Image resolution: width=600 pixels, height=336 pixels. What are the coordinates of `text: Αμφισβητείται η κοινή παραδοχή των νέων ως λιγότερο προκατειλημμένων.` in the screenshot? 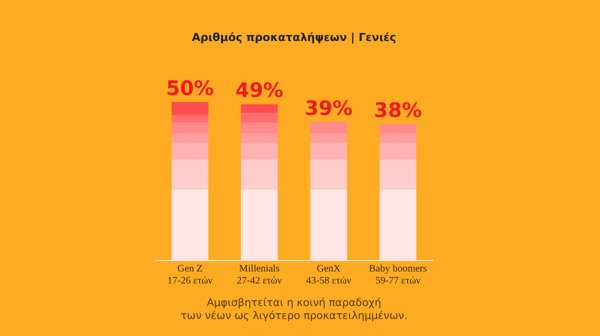 It's located at (294, 309).